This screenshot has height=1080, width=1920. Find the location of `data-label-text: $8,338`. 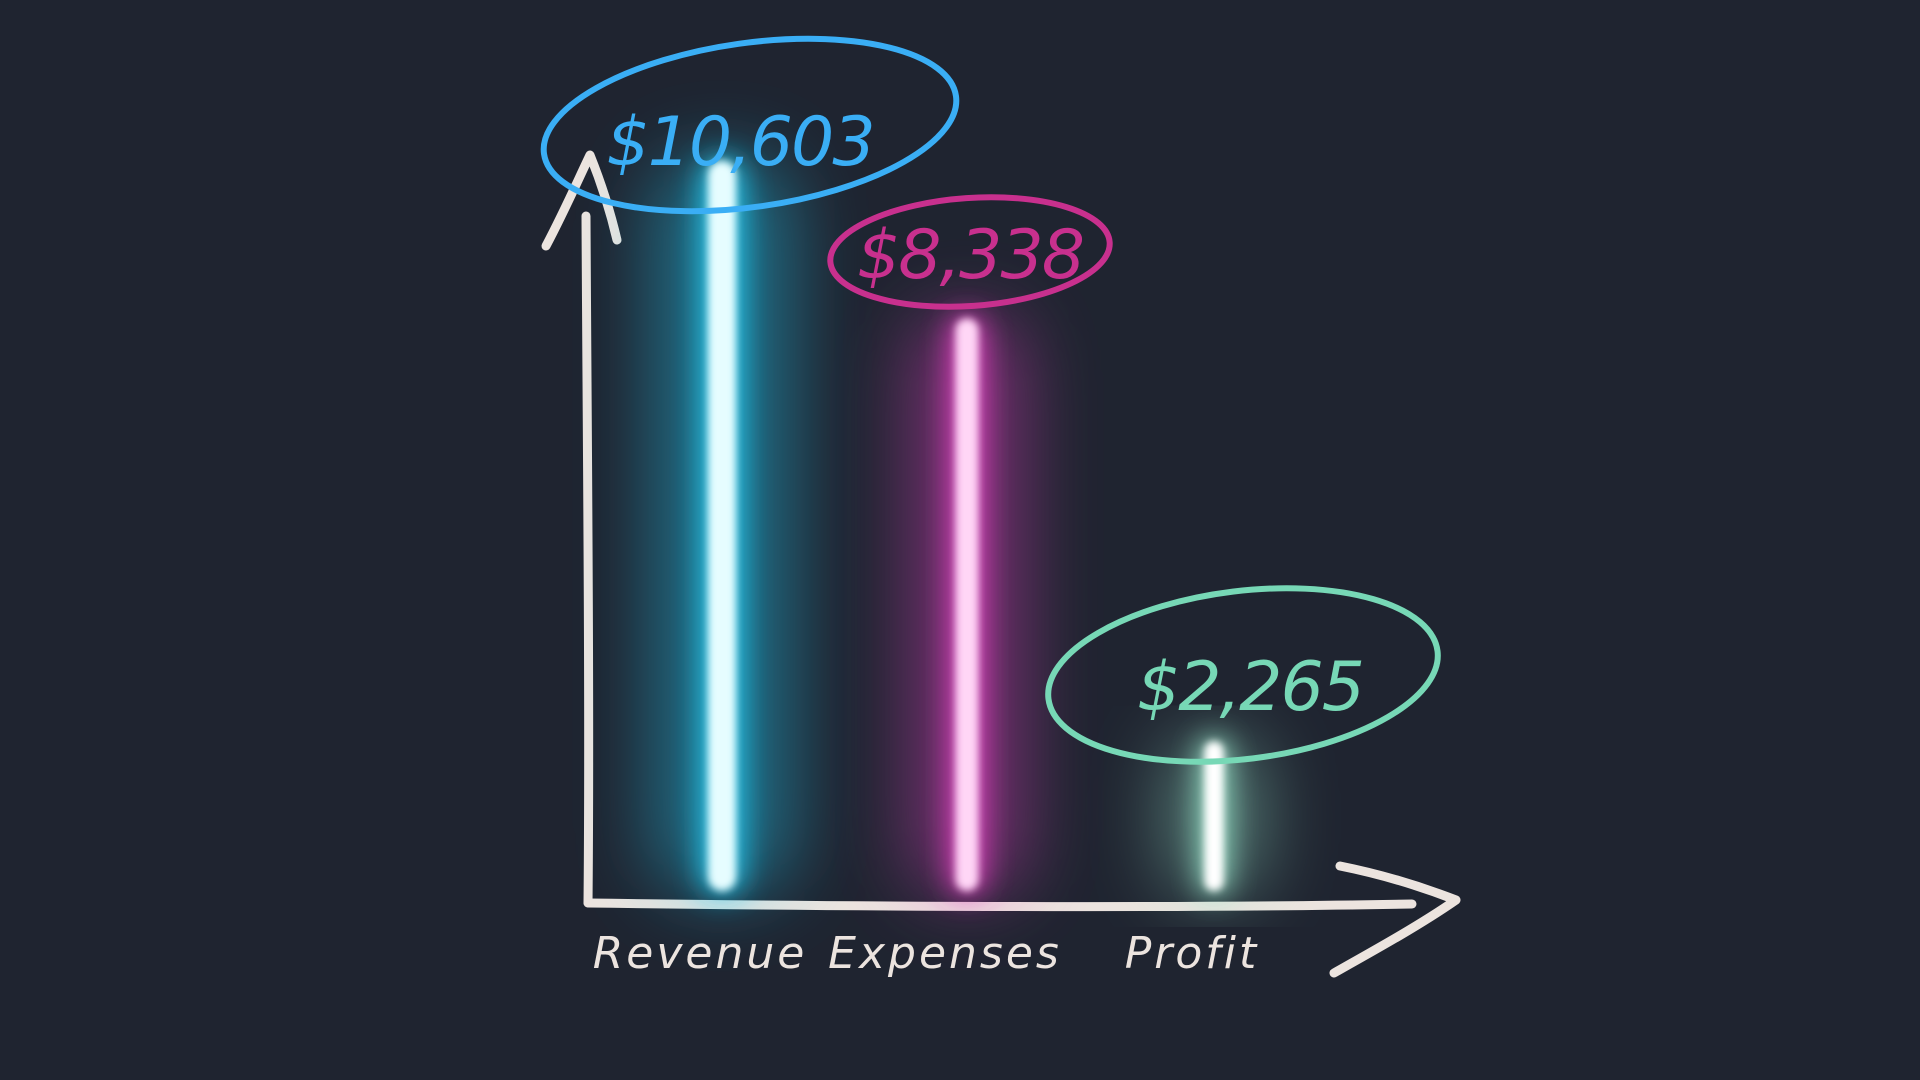

data-label-text: $8,338 is located at coordinates (970, 255).